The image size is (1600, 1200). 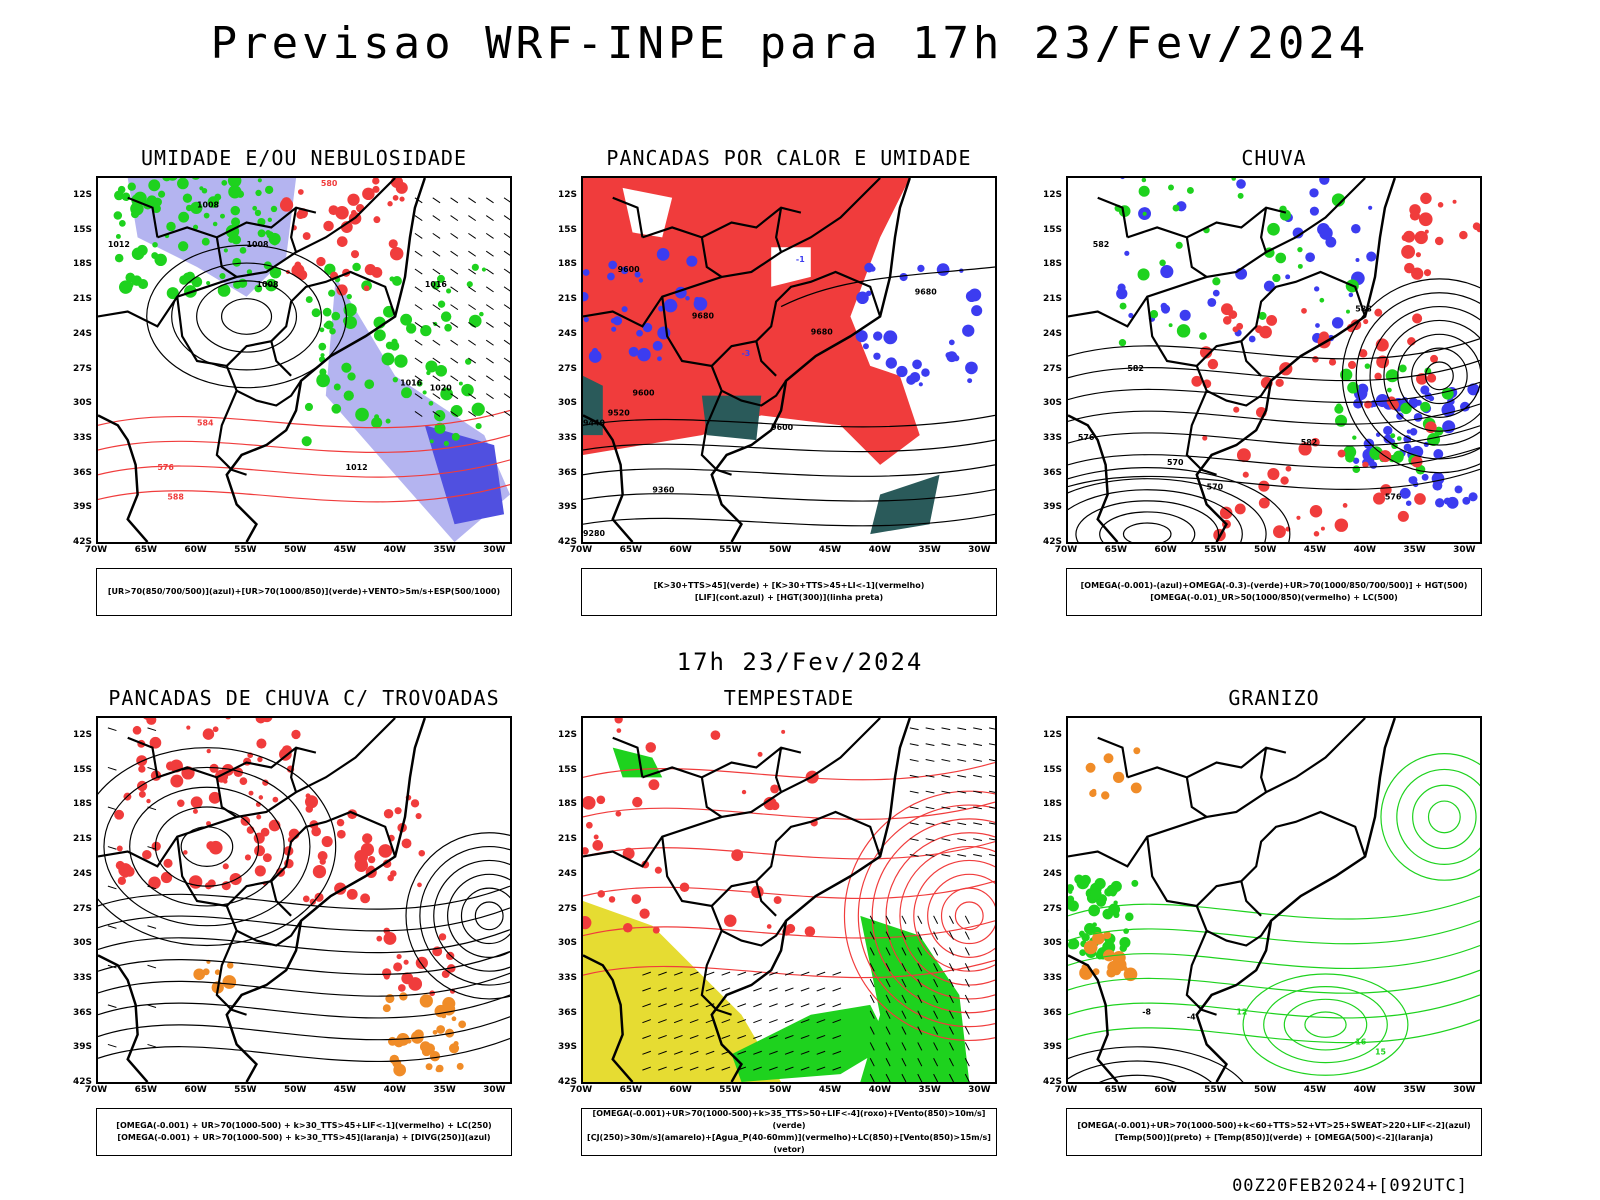 I want to click on thickness-red-lines-line, so click(x=304, y=493).